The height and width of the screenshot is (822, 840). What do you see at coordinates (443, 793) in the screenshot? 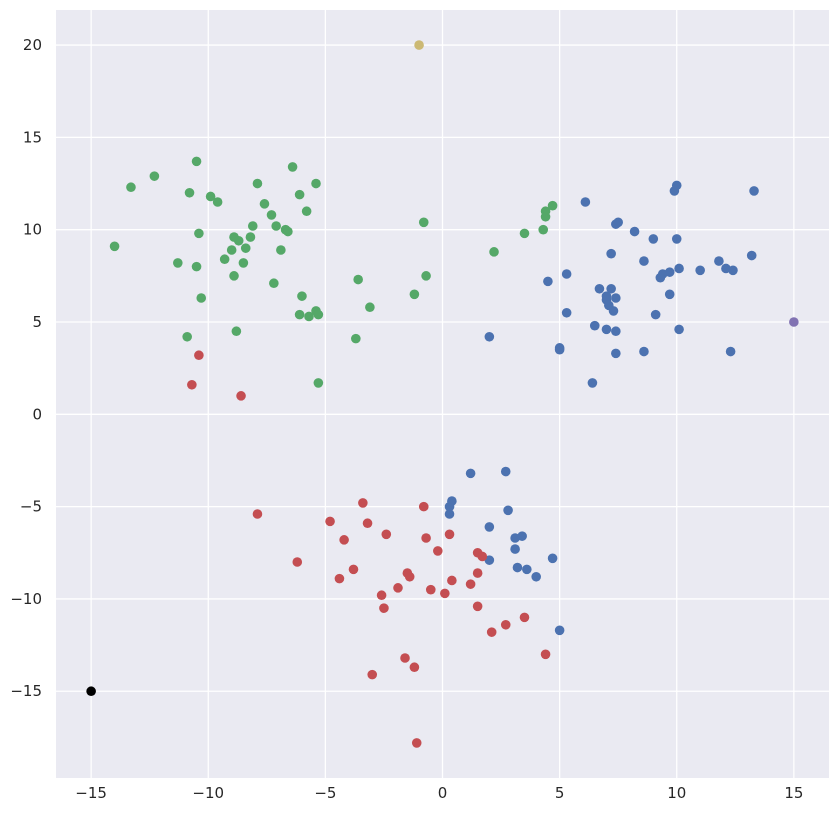
I see `x-tick-label: 0` at bounding box center [443, 793].